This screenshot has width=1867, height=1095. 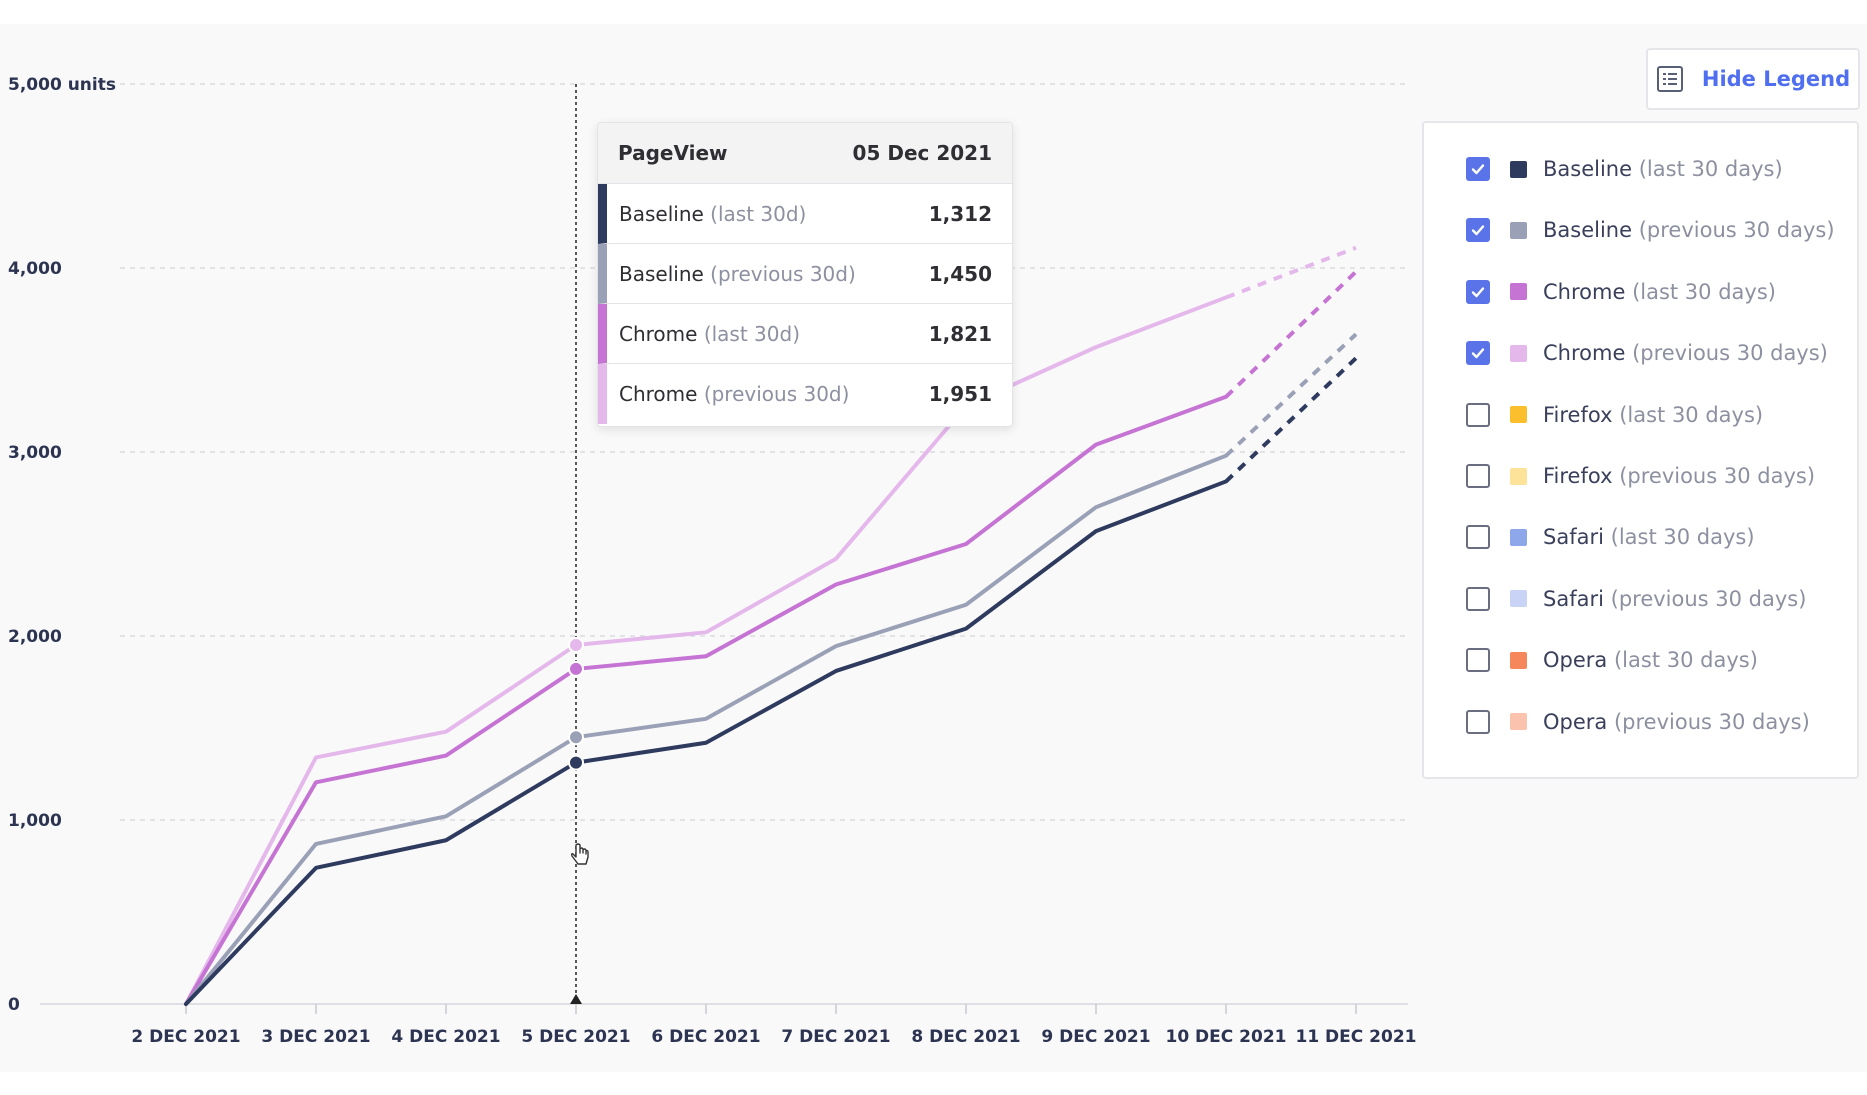 What do you see at coordinates (62, 545) in the screenshot?
I see `y-axis-labels: 0 1,000 2,000 3,000 4,000 5,000 units` at bounding box center [62, 545].